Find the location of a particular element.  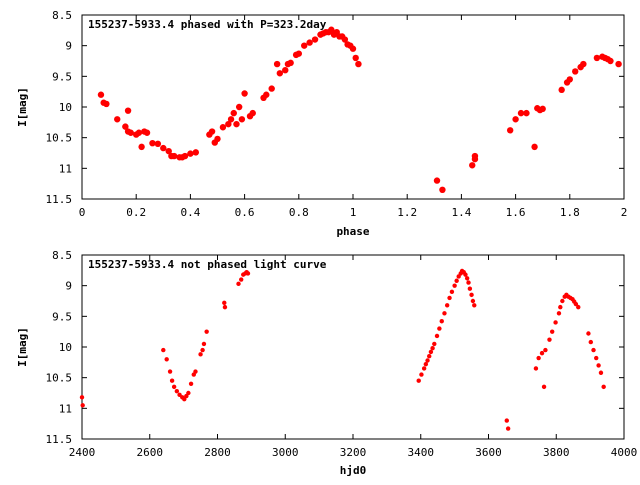

y-axis-label: I[mag] is located at coordinates (22, 347).